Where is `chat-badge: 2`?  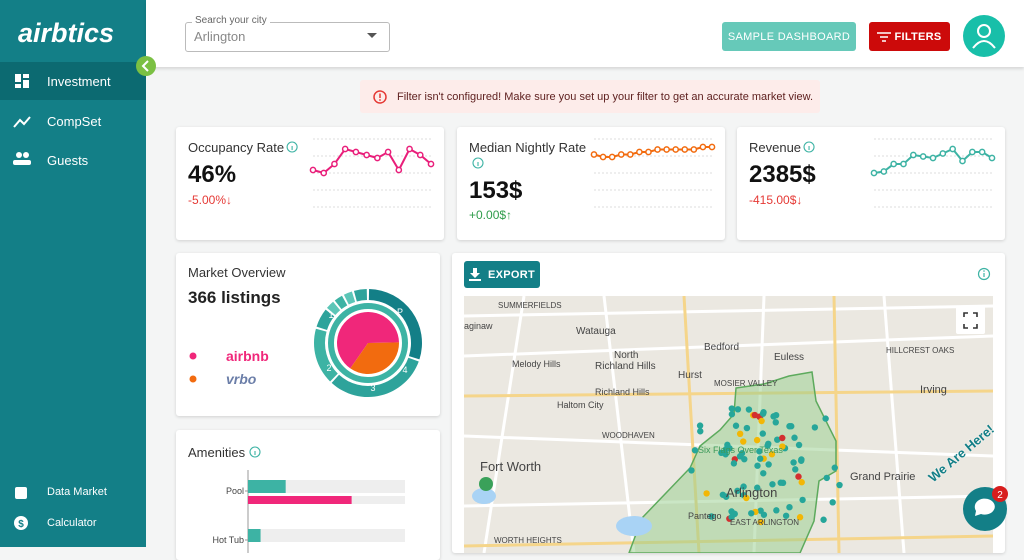
chat-badge: 2 is located at coordinates (1000, 495).